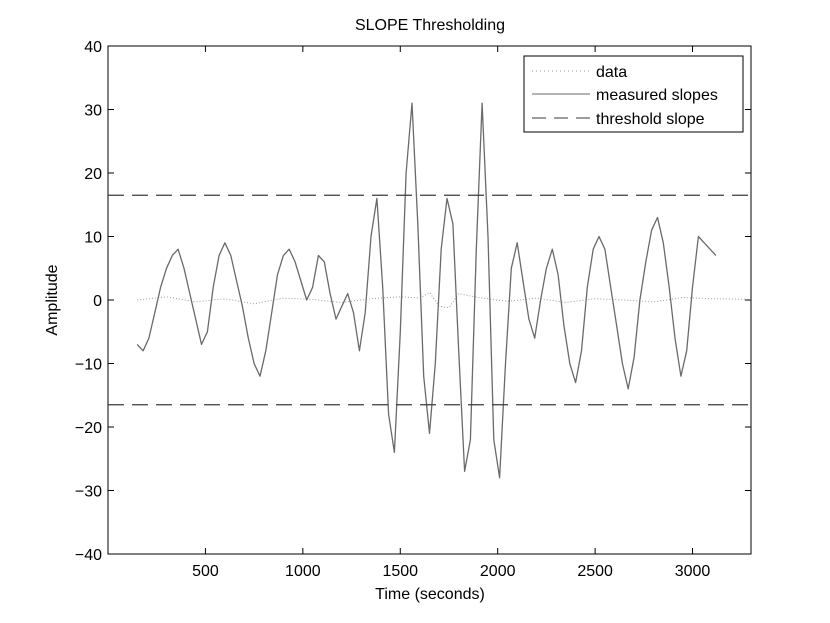 The image size is (830, 623). I want to click on y-tick-label: 40, so click(93, 47).